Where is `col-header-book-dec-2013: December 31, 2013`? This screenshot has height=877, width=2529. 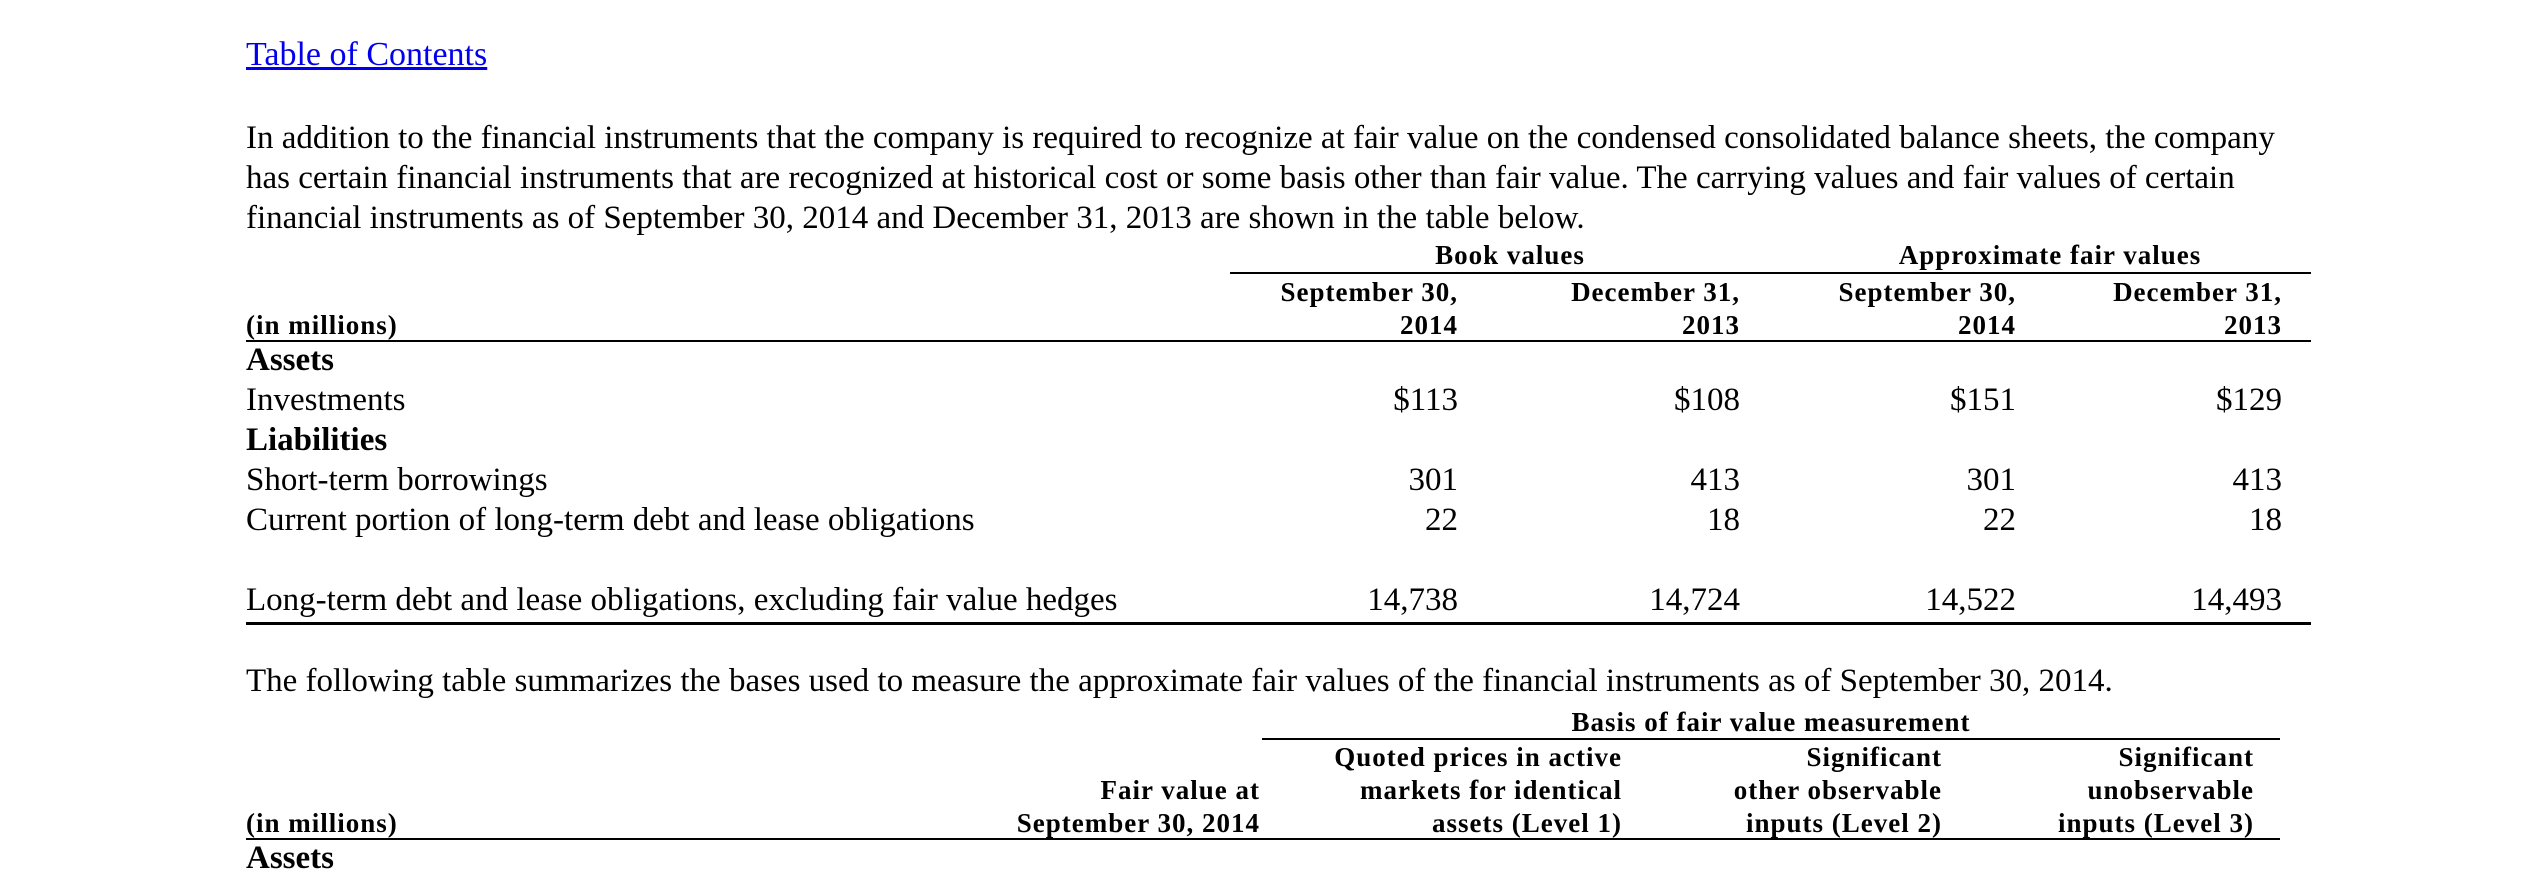
col-header-book-dec-2013: December 31, 2013 is located at coordinates (1655, 308).